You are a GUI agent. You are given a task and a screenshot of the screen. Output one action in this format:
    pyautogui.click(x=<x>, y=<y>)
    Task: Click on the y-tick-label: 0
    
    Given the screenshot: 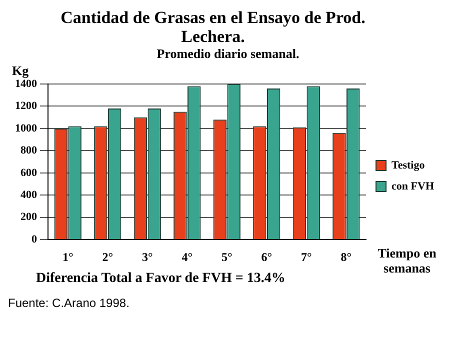 What is the action you would take?
    pyautogui.click(x=35, y=239)
    